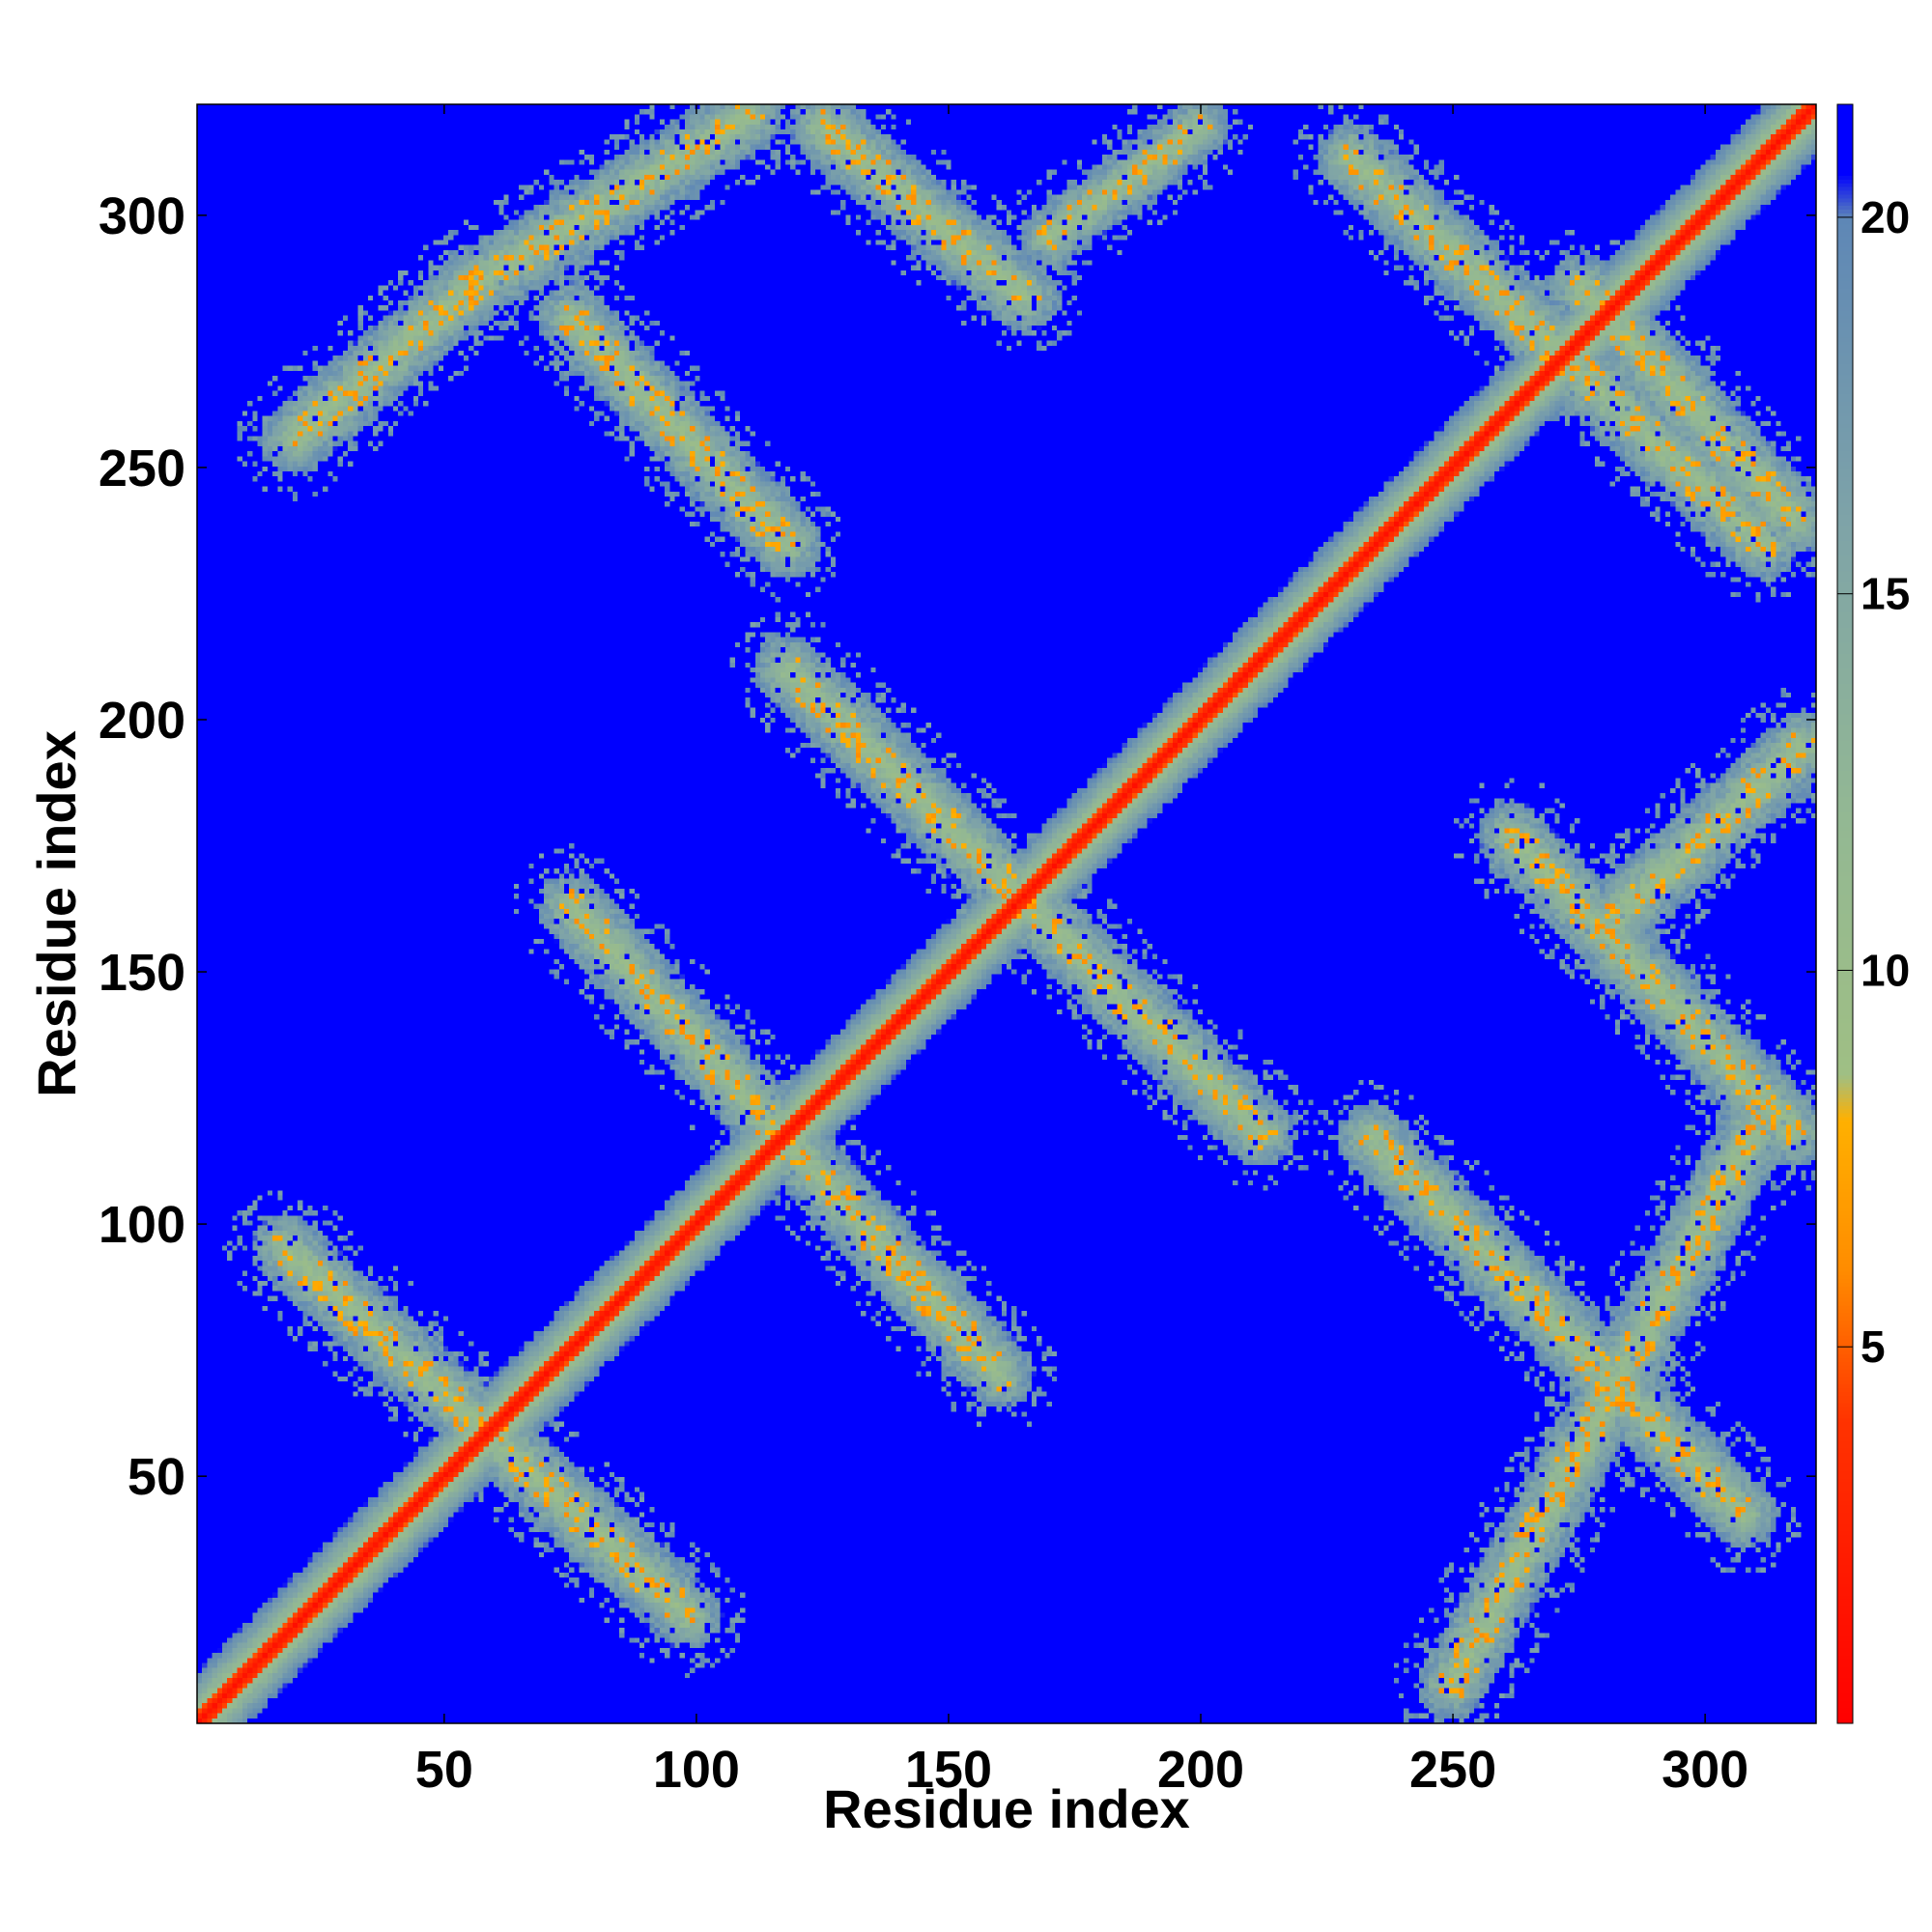 Image resolution: width=1932 pixels, height=1932 pixels. I want to click on x-tick-label: 300, so click(1705, 1770).